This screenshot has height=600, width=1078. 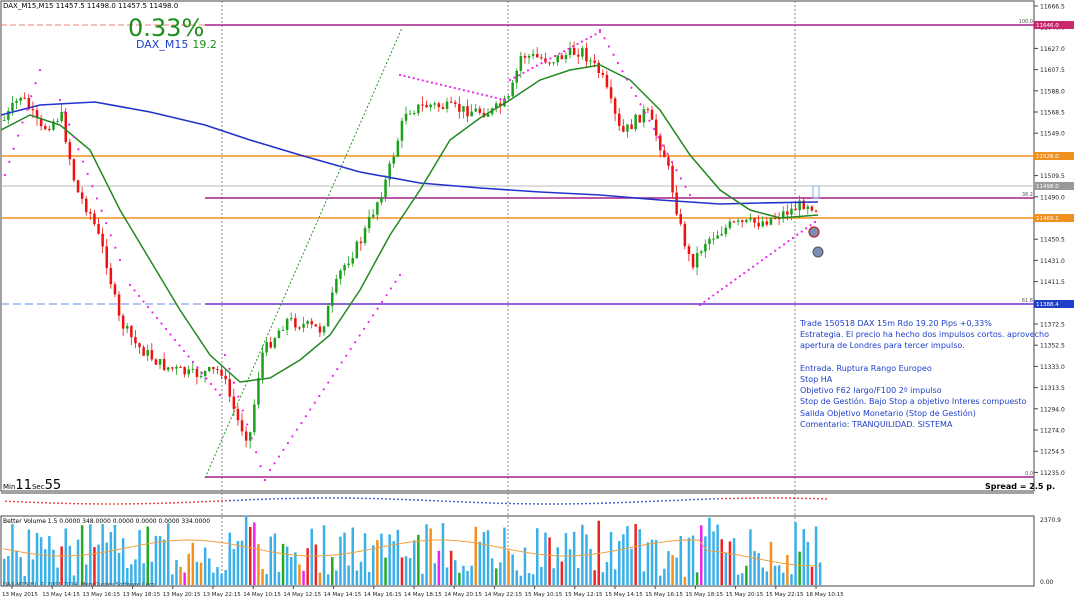 What do you see at coordinates (1052, 282) in the screenshot?
I see `price-axis-label: 11411.5` at bounding box center [1052, 282].